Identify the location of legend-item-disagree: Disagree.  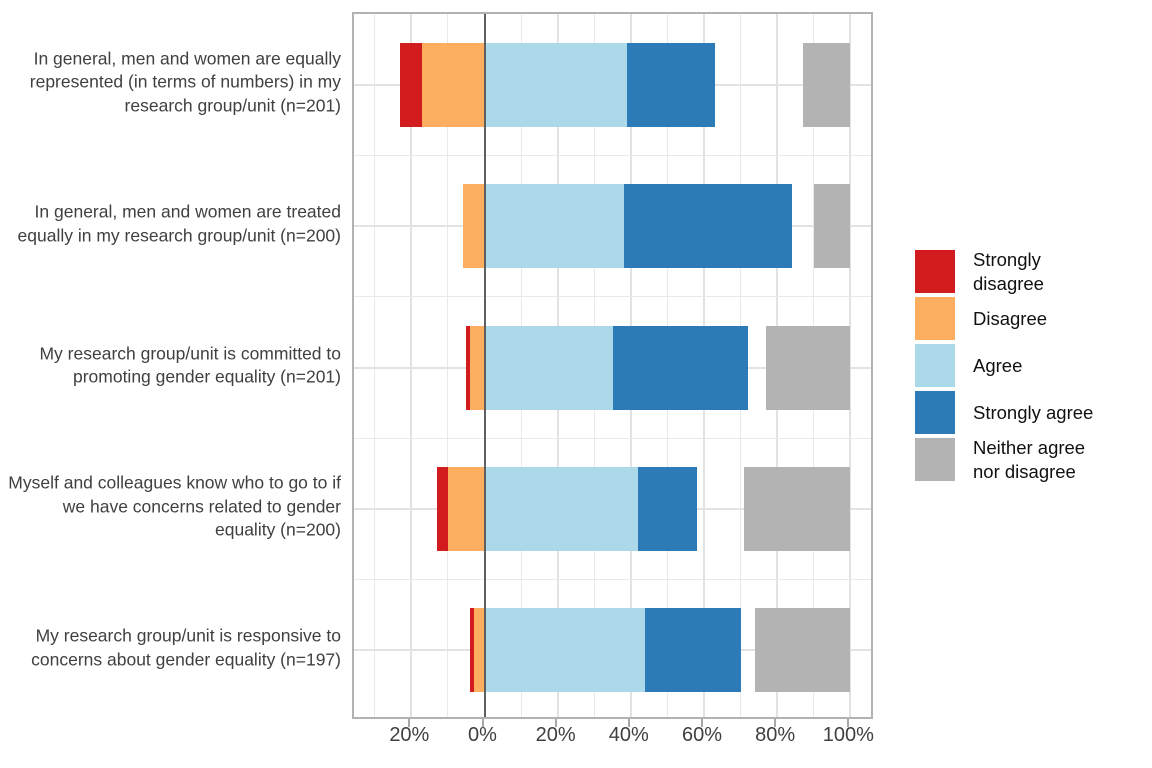
(1004, 318).